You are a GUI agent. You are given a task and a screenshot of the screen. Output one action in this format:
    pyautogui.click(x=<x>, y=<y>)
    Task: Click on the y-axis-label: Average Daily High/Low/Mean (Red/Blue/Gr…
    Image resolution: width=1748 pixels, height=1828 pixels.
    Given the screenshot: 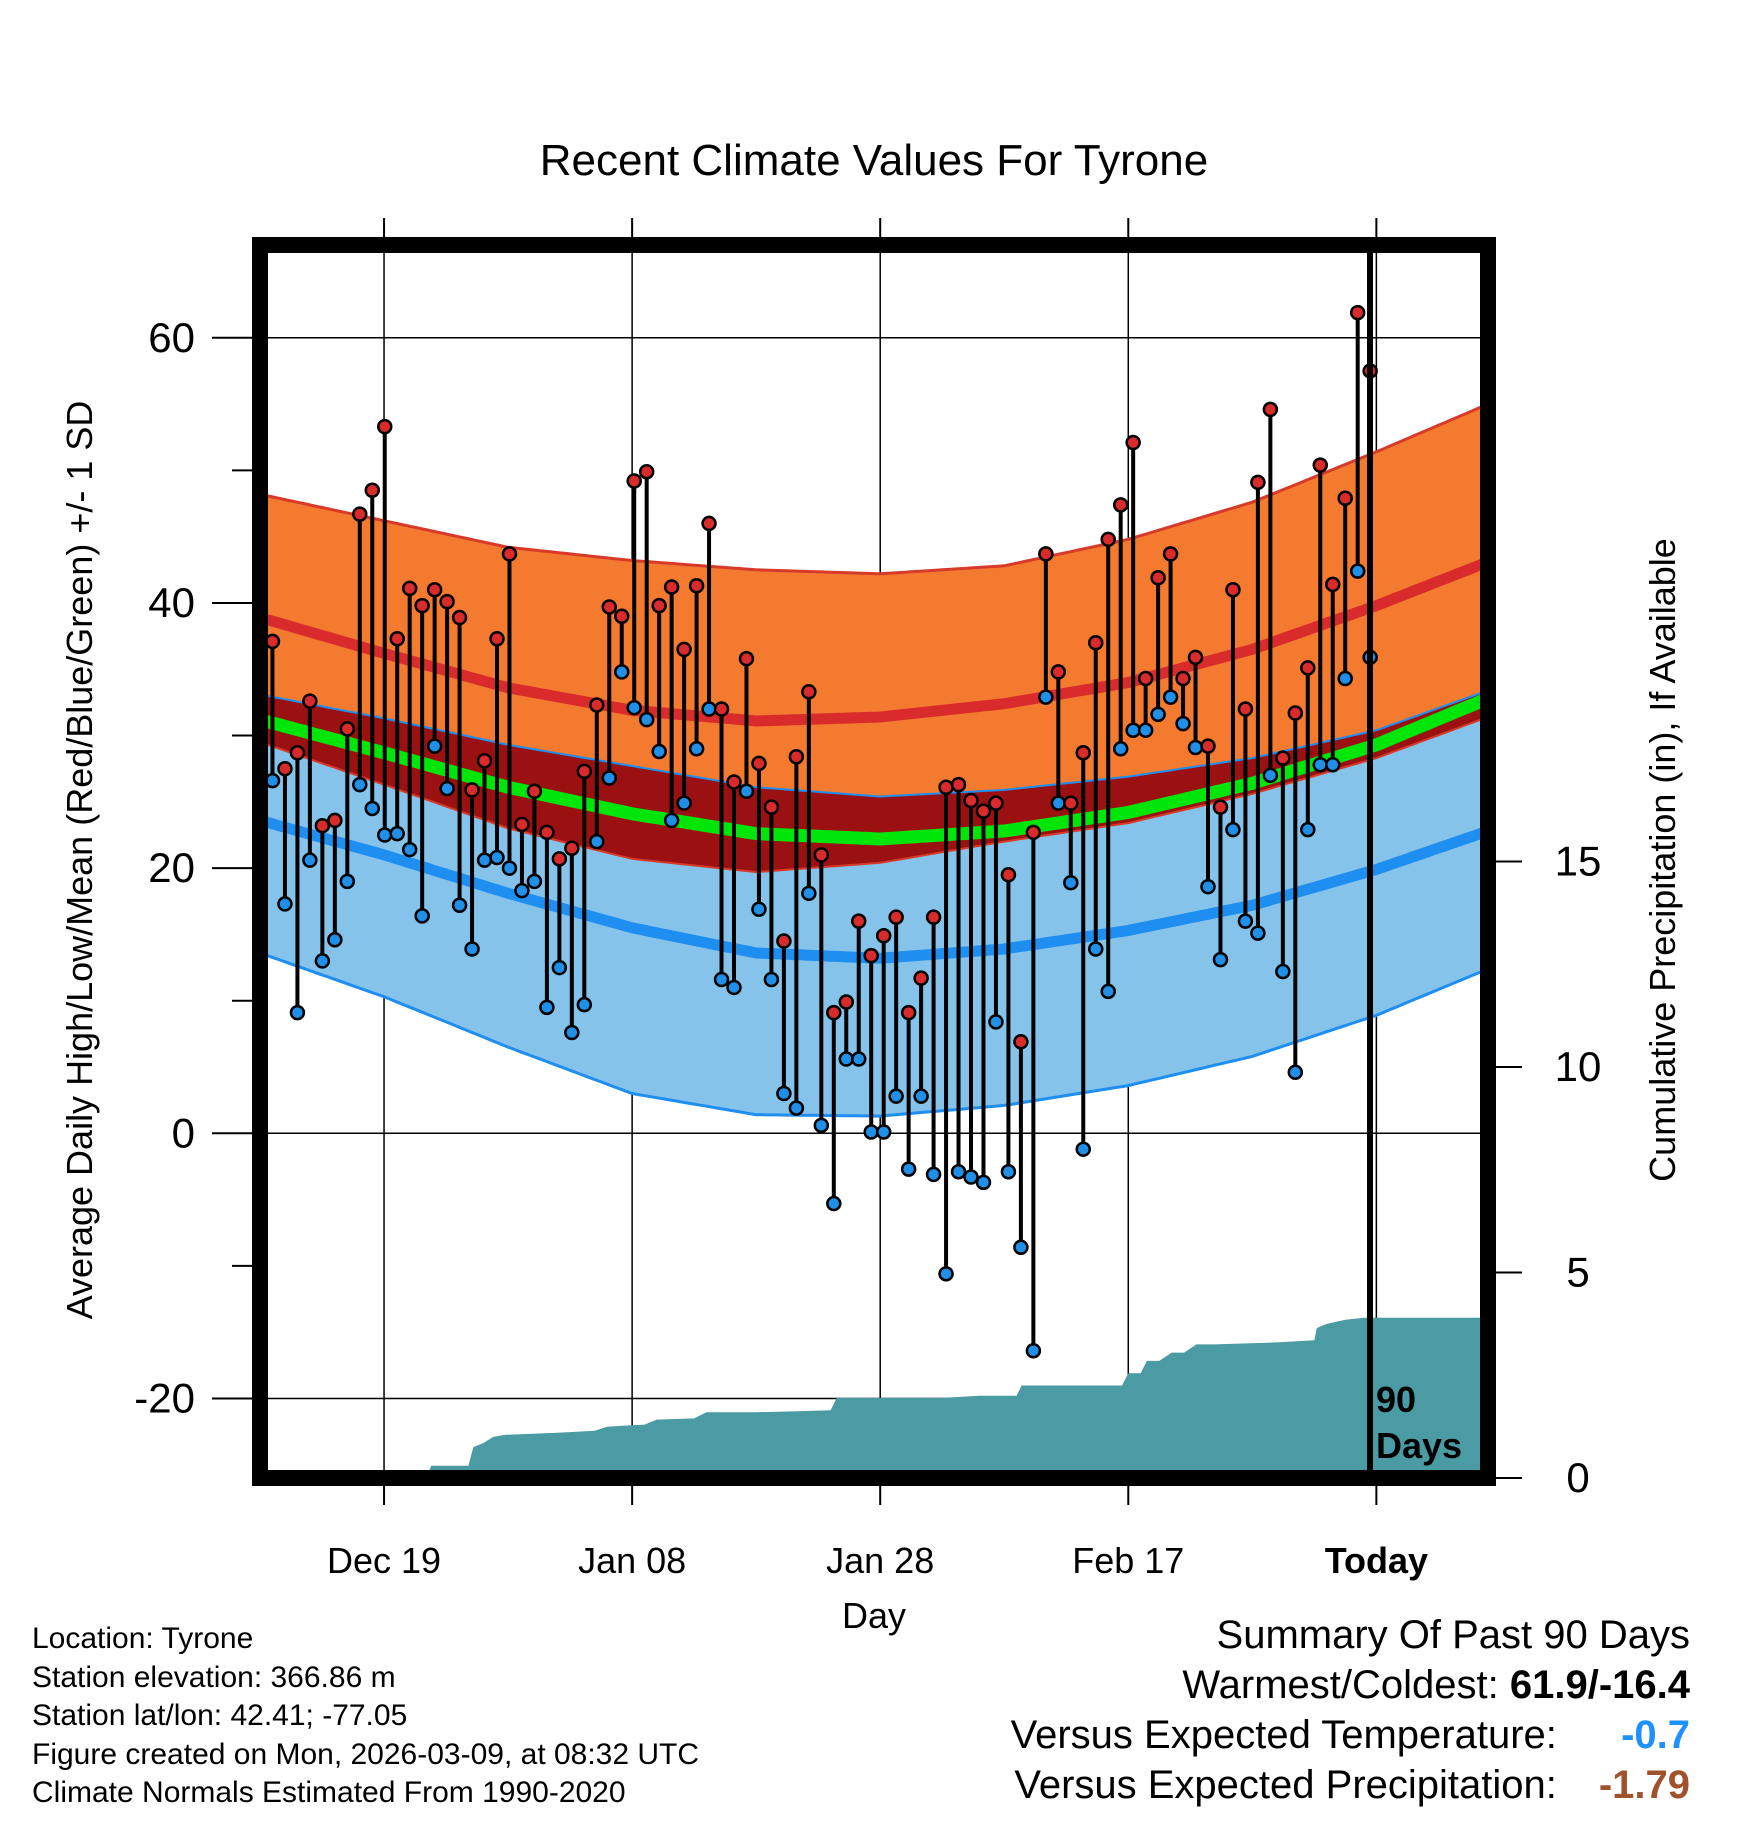 What is the action you would take?
    pyautogui.click(x=79, y=860)
    